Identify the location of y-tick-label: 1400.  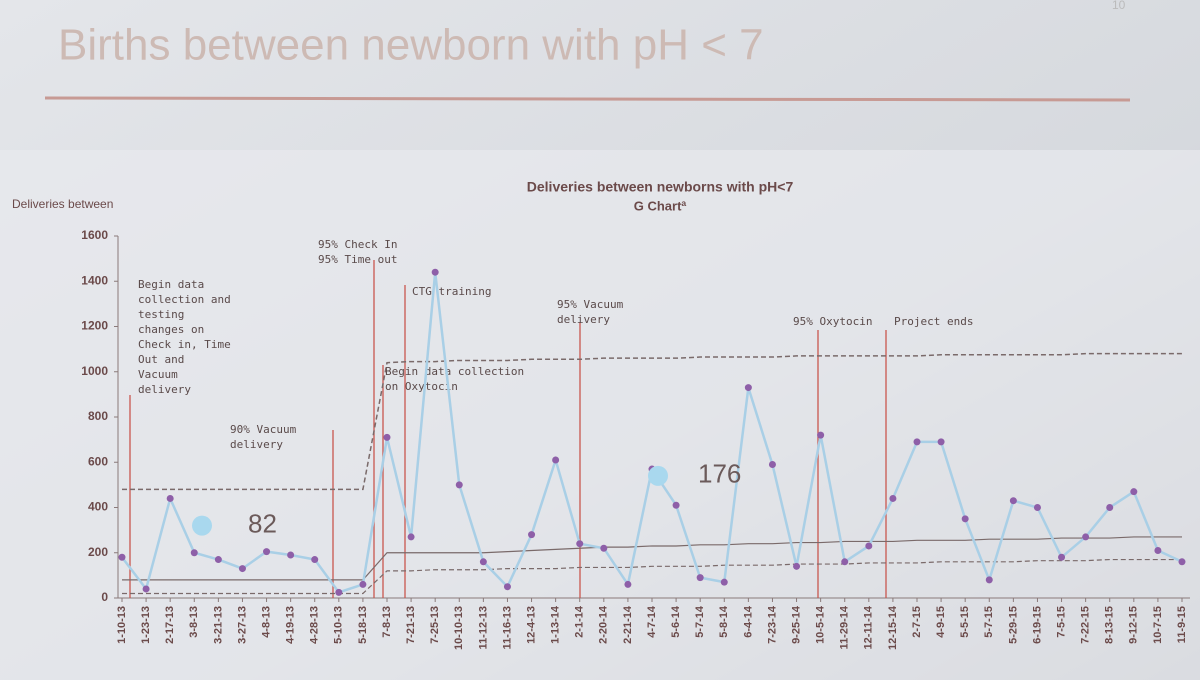
(94, 280).